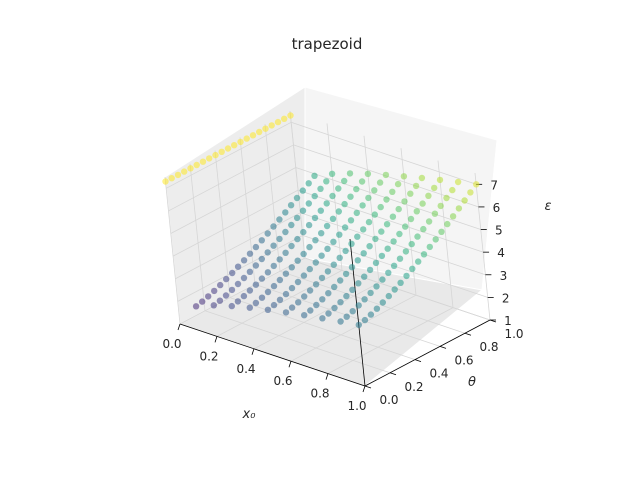 The height and width of the screenshot is (480, 640). What do you see at coordinates (547, 206) in the screenshot?
I see `z-axis-label: ε` at bounding box center [547, 206].